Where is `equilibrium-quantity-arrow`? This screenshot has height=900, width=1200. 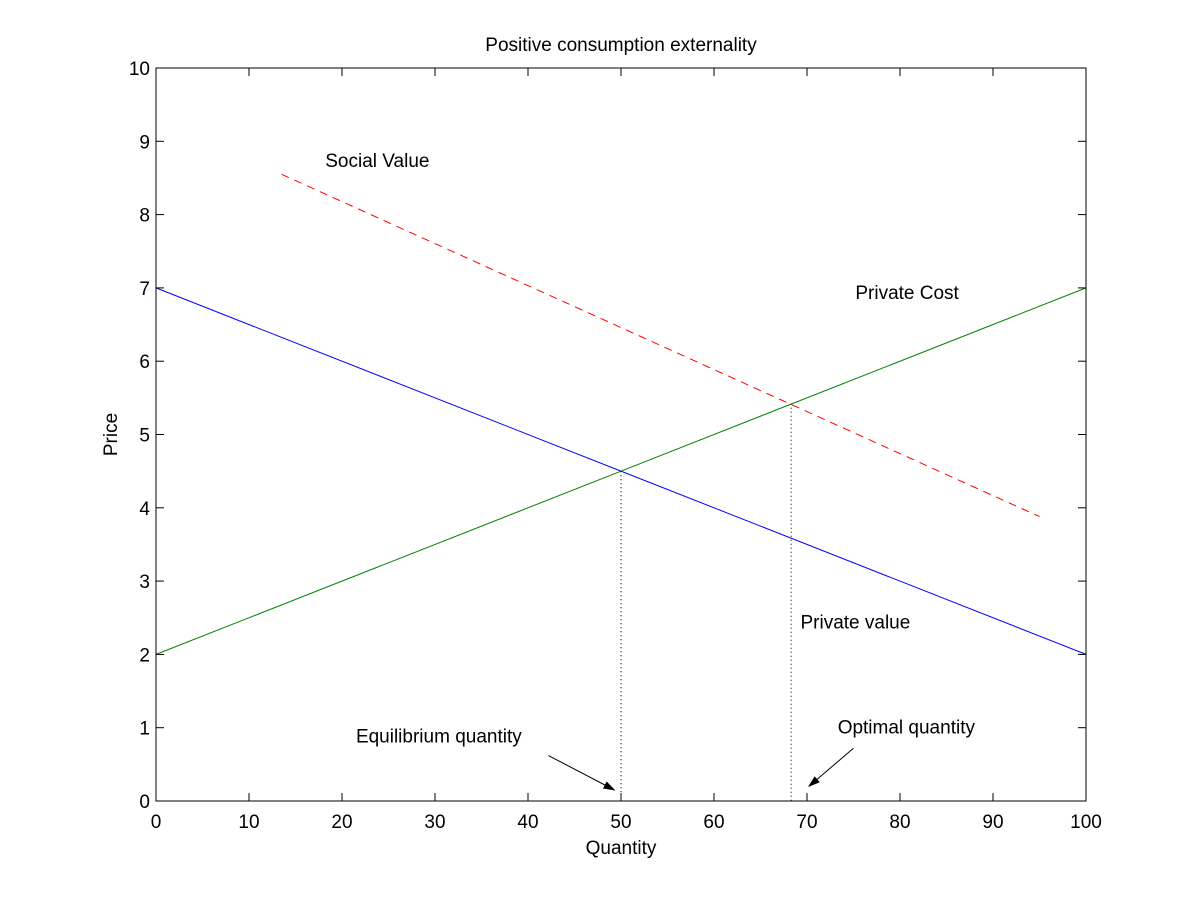 equilibrium-quantity-arrow is located at coordinates (582, 773).